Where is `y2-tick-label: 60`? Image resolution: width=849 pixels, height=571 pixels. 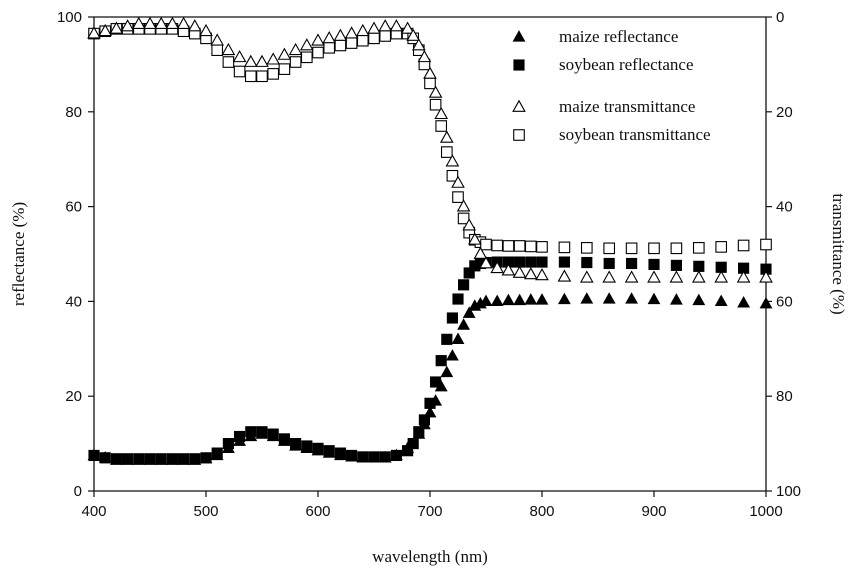
y2-tick-label: 60 is located at coordinates (784, 301).